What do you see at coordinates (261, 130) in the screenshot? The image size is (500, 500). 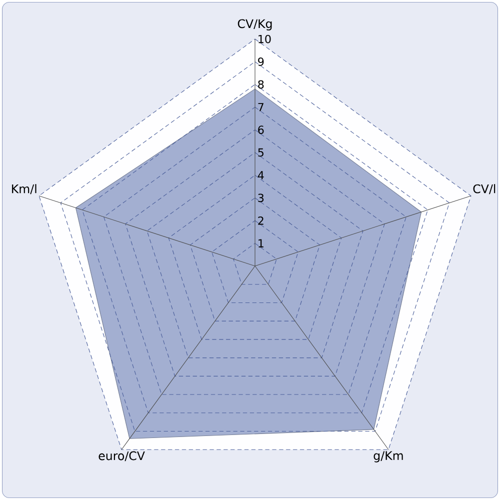 I see `y-tick-label: 6` at bounding box center [261, 130].